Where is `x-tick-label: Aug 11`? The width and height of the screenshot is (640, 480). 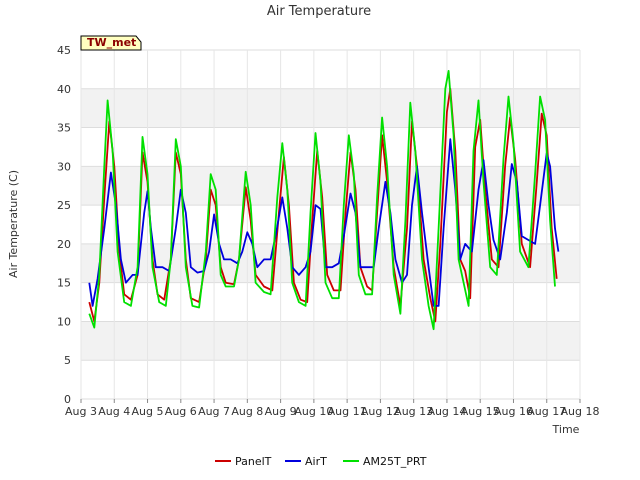
x-tick-label: Aug 11 is located at coordinates (347, 411).